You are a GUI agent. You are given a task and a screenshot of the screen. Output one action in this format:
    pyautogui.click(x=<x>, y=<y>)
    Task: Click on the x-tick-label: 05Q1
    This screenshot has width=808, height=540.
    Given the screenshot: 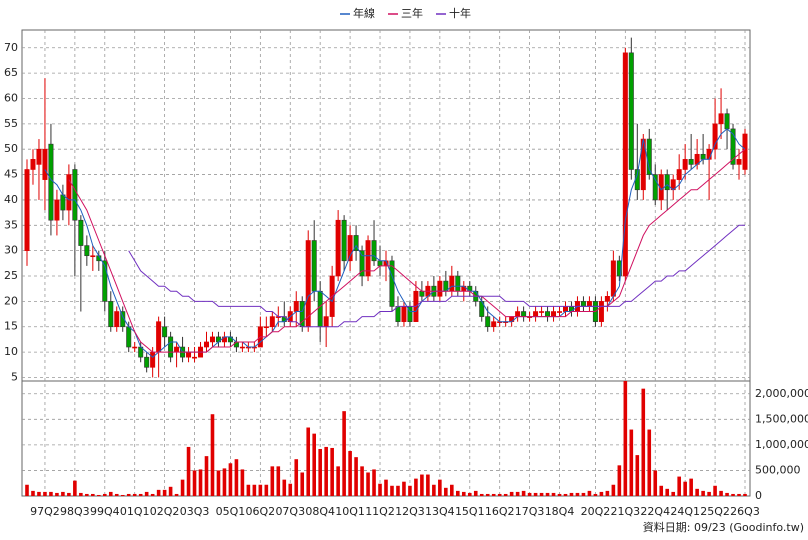 What is the action you would take?
    pyautogui.click(x=231, y=511)
    